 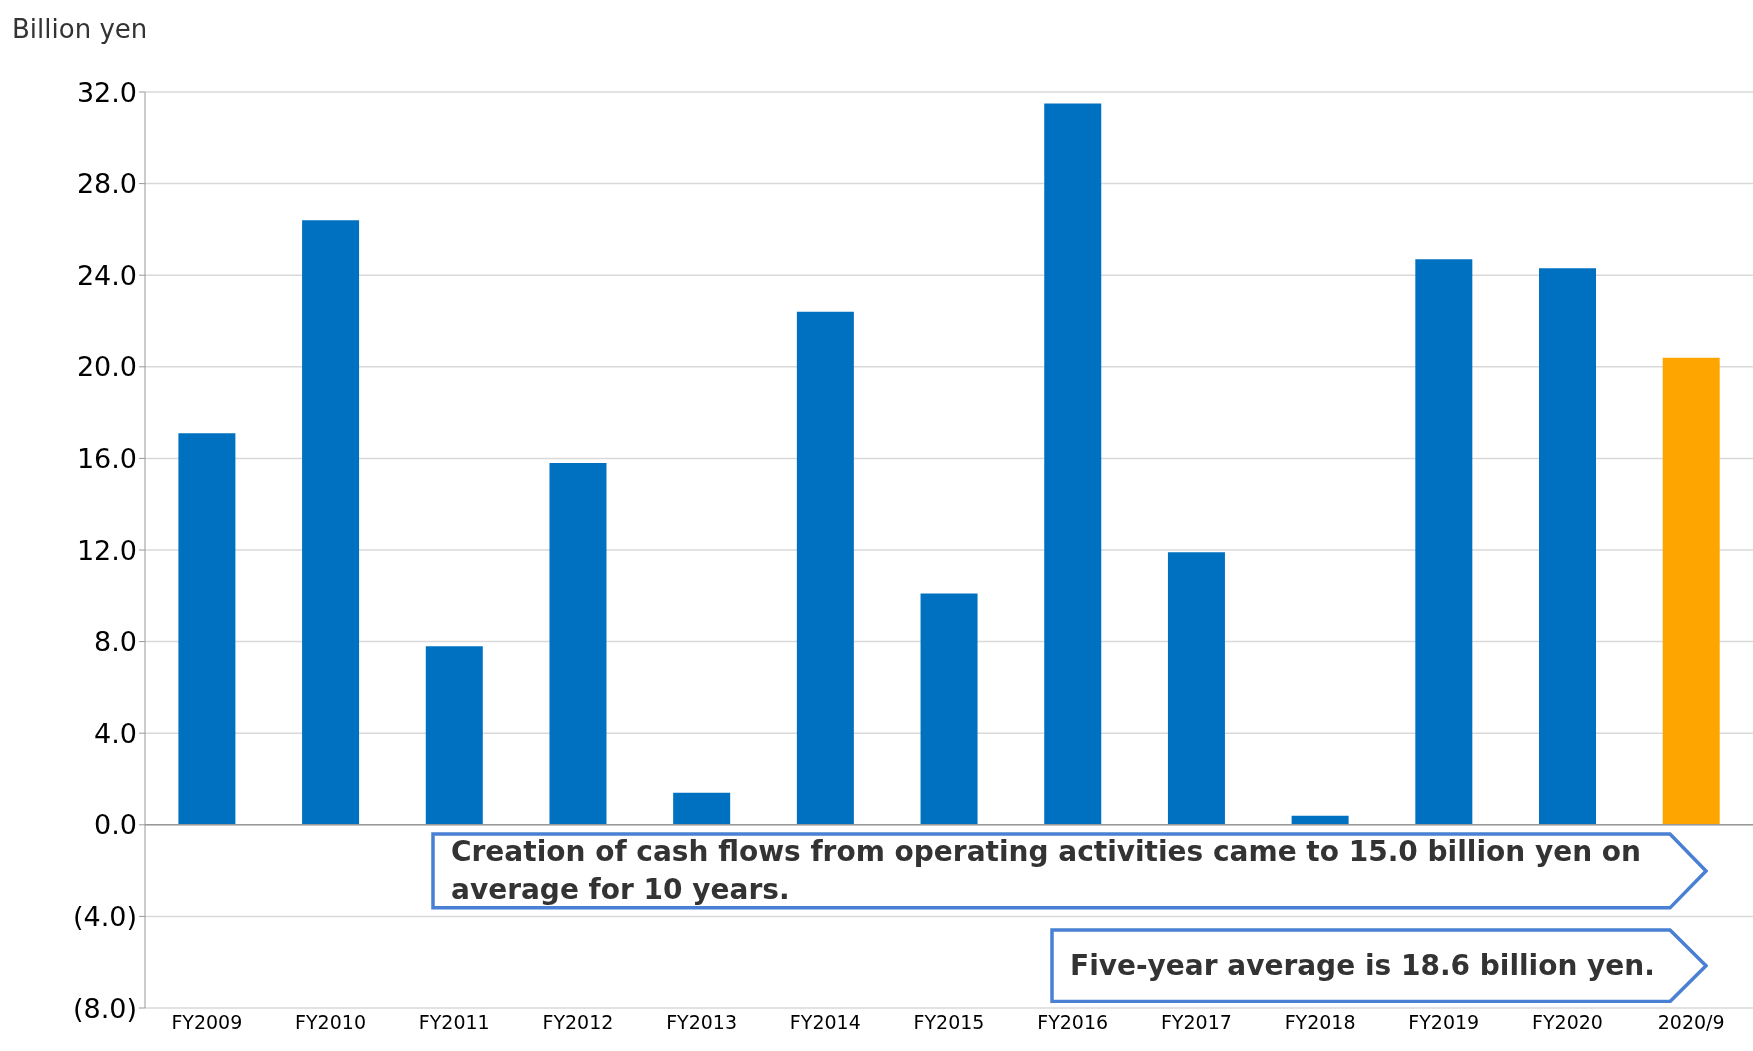 What do you see at coordinates (104, 916) in the screenshot?
I see `y-tick-label: (4.0)` at bounding box center [104, 916].